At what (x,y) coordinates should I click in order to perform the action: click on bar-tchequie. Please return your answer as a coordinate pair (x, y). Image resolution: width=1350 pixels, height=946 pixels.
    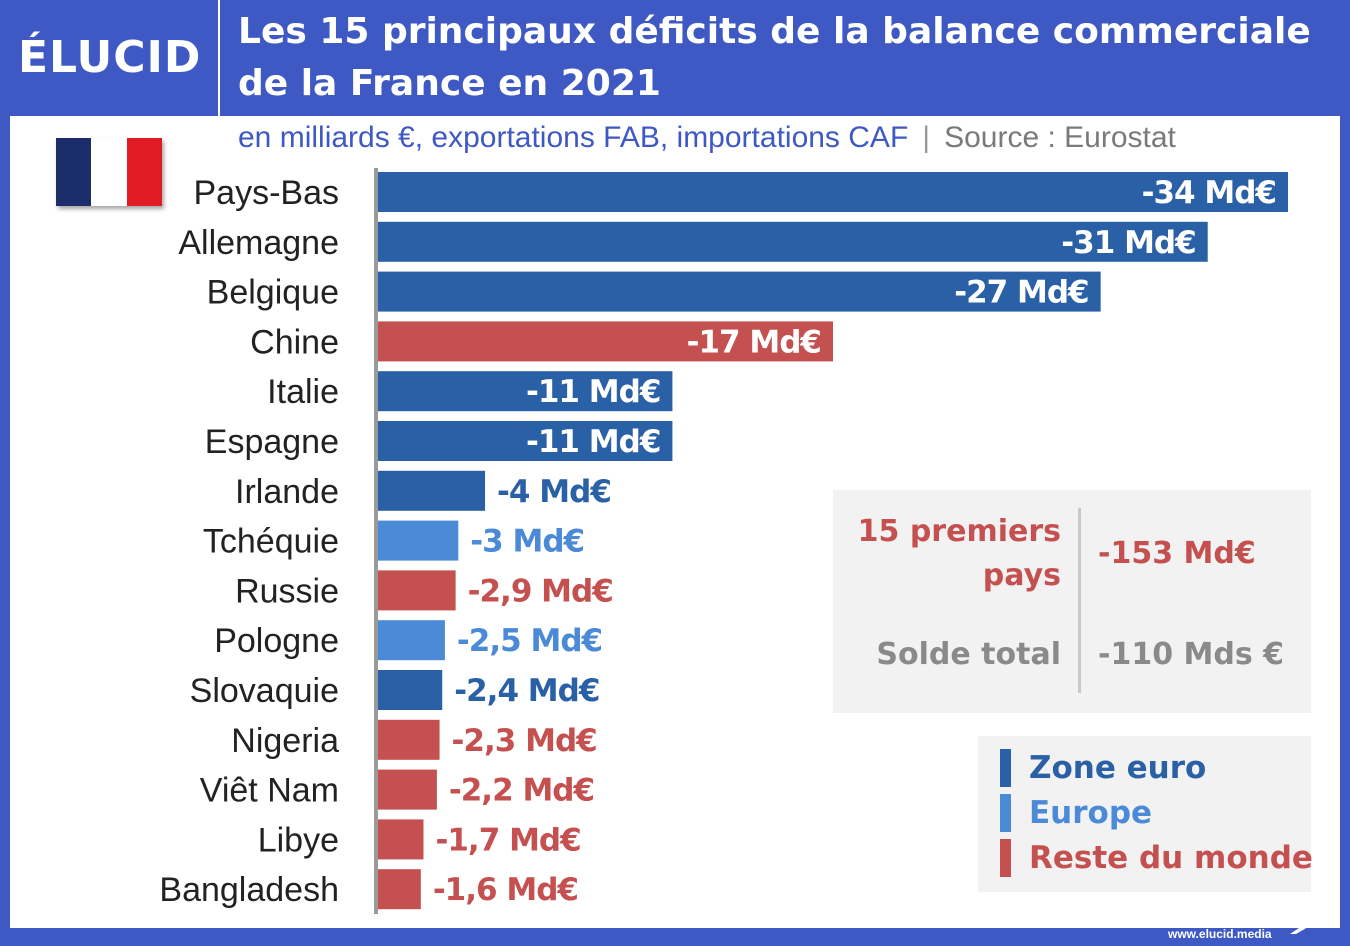
    Looking at the image, I should click on (418, 540).